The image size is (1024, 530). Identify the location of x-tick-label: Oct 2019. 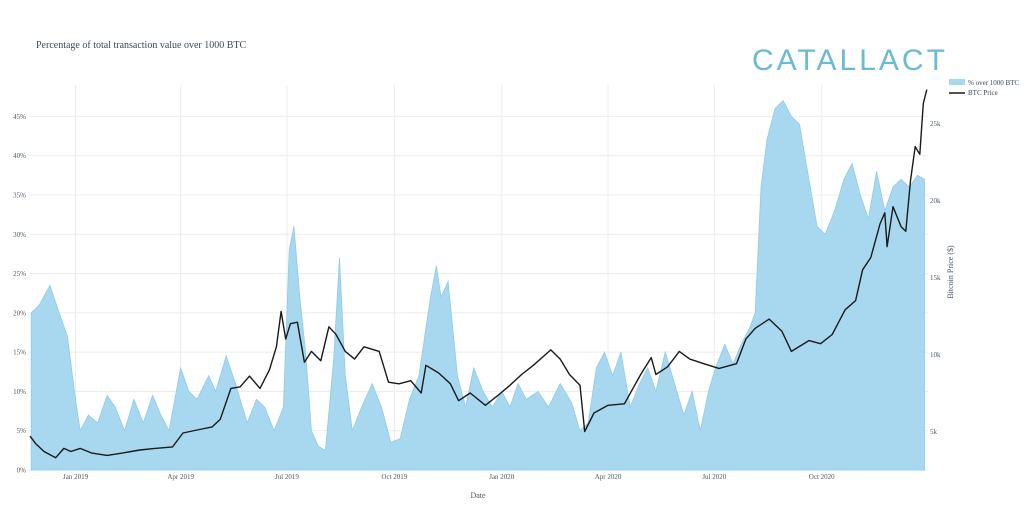
(394, 477).